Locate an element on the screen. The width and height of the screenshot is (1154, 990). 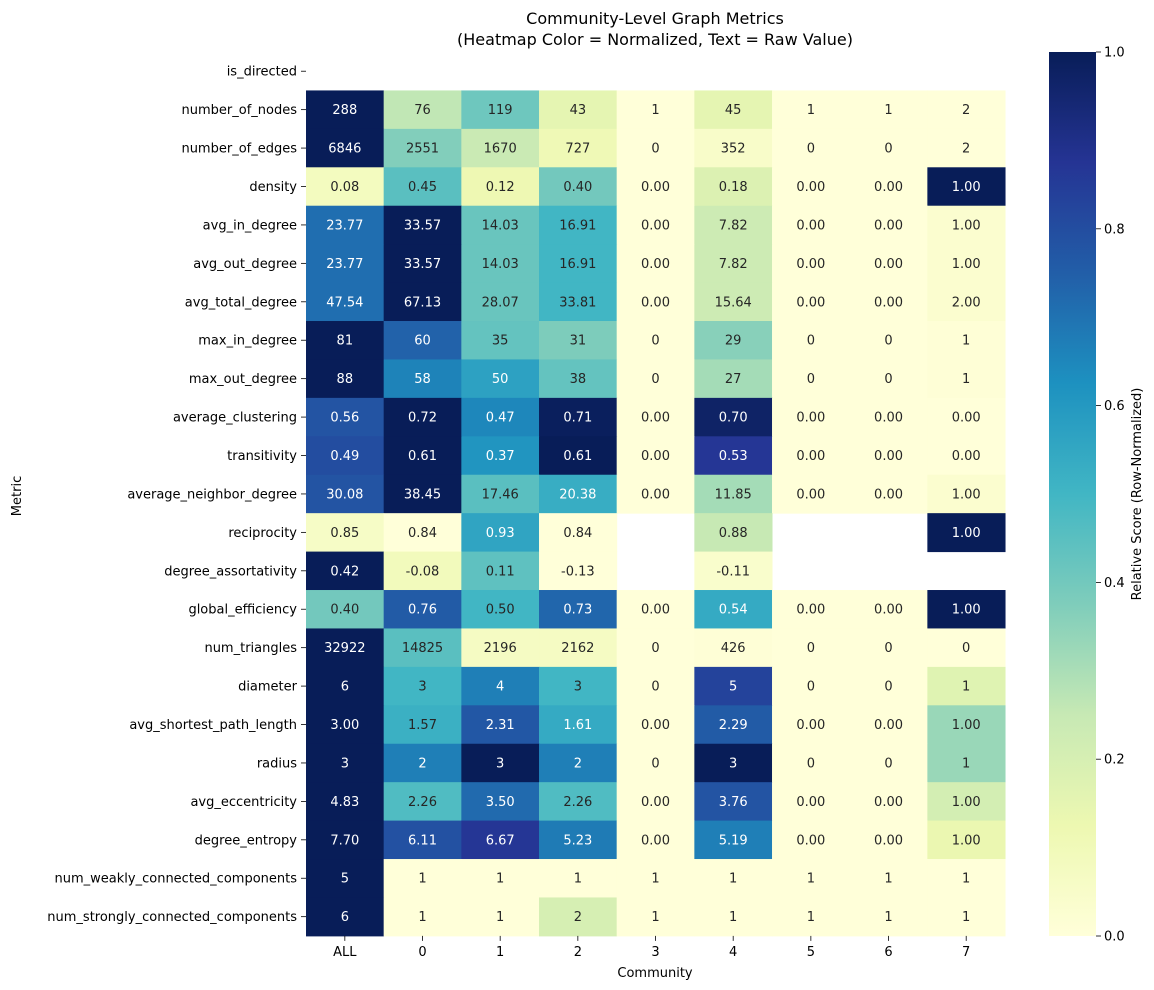
cell-value-label: 4.83 is located at coordinates (344, 802).